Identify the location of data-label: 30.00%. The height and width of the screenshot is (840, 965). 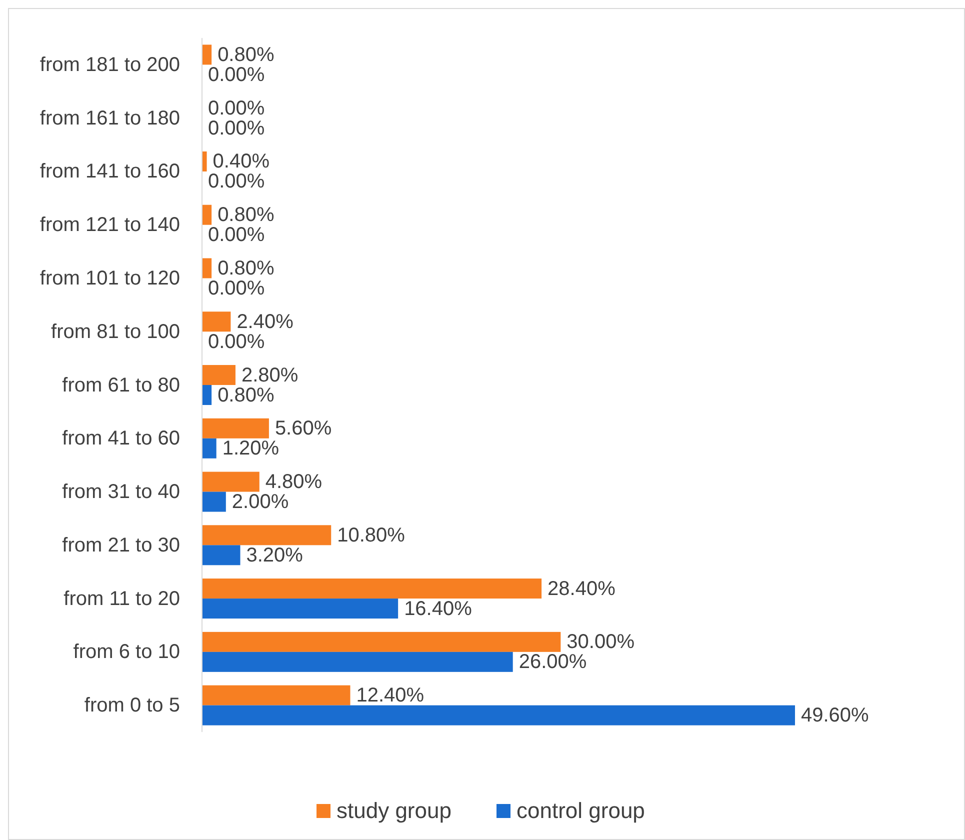
(600, 642).